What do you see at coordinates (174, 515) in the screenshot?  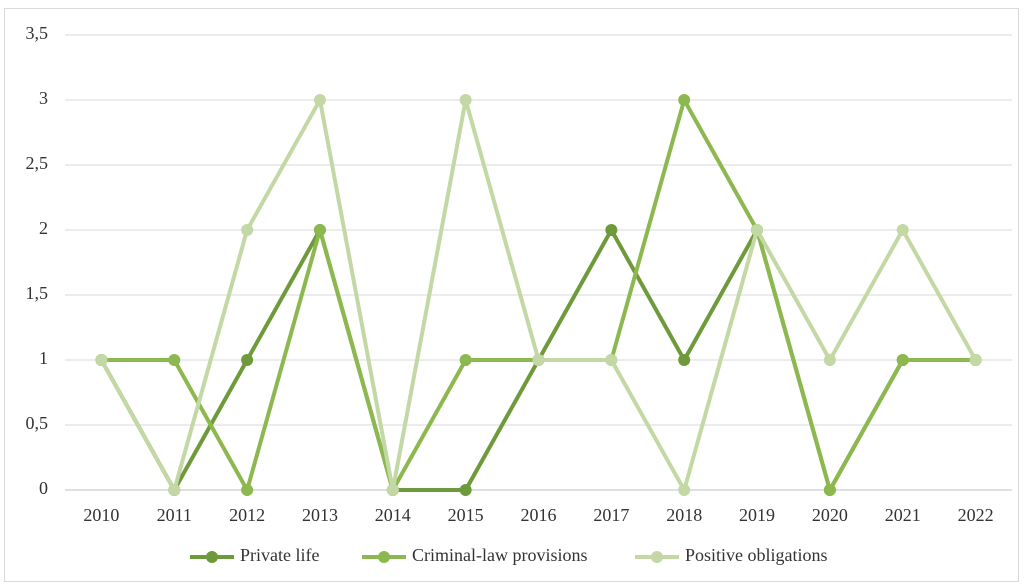 I see `x-tick-label: 2011` at bounding box center [174, 515].